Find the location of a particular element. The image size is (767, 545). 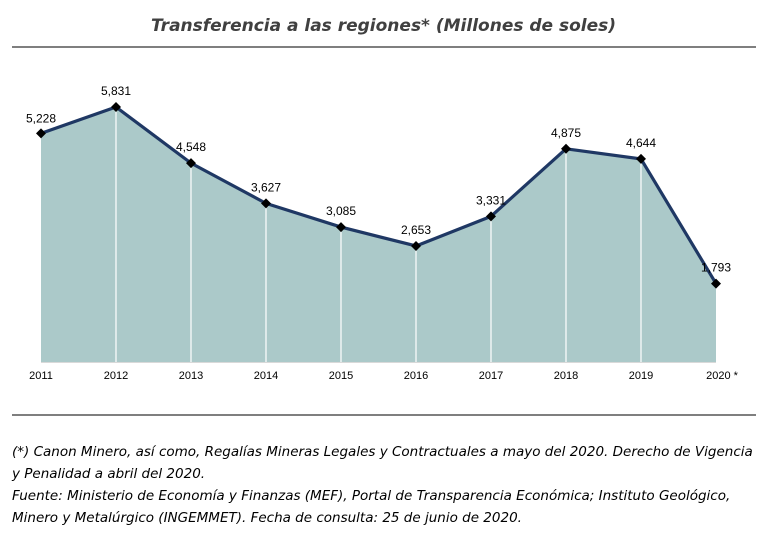

data-label: 4,548 is located at coordinates (191, 147).